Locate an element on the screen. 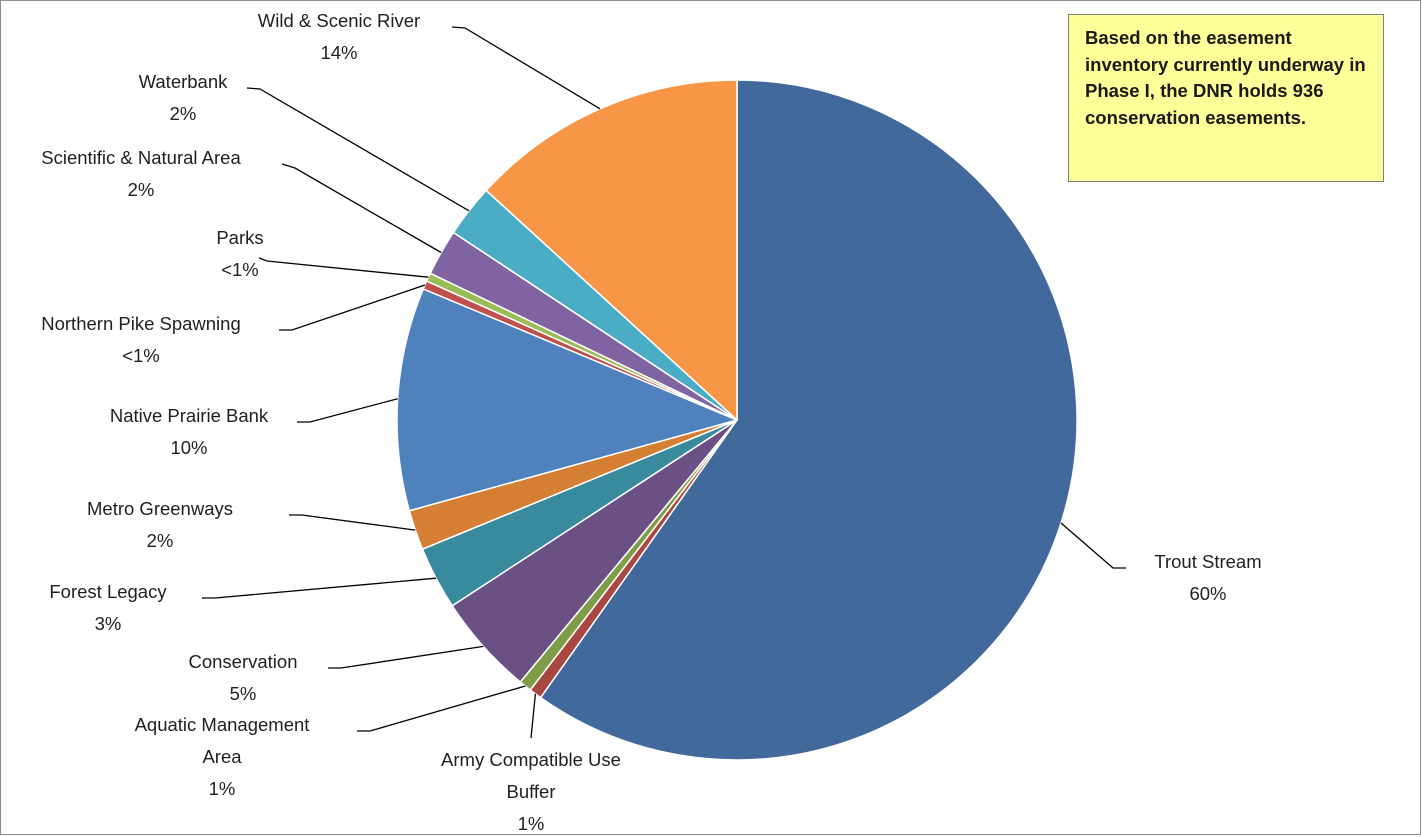 Image resolution: width=1423 pixels, height=837 pixels. slice-name: Buffer is located at coordinates (530, 791).